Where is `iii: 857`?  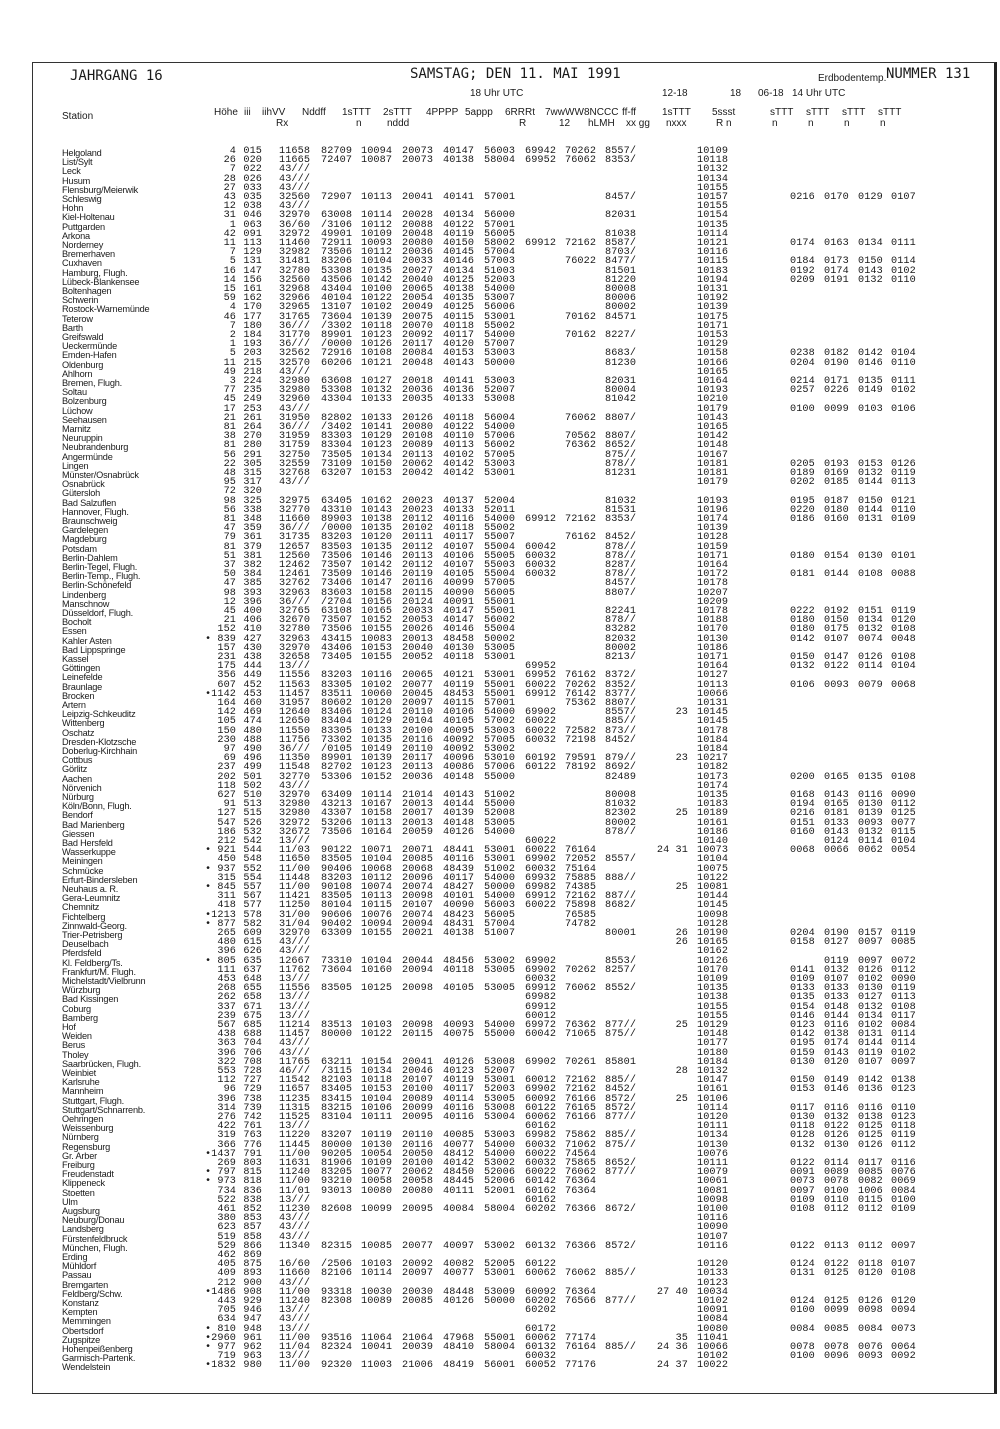 iii: 857 is located at coordinates (252, 1228).